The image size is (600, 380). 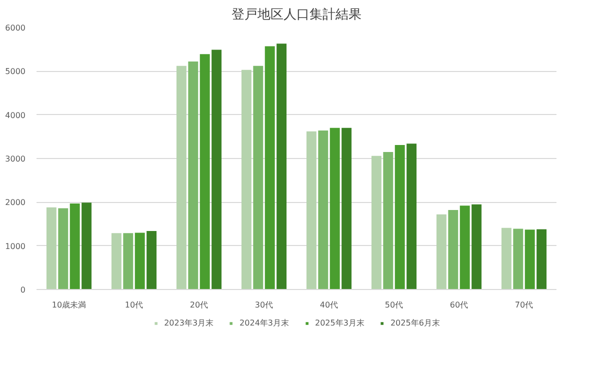 What do you see at coordinates (23, 290) in the screenshot?
I see `y-tick-label: 0` at bounding box center [23, 290].